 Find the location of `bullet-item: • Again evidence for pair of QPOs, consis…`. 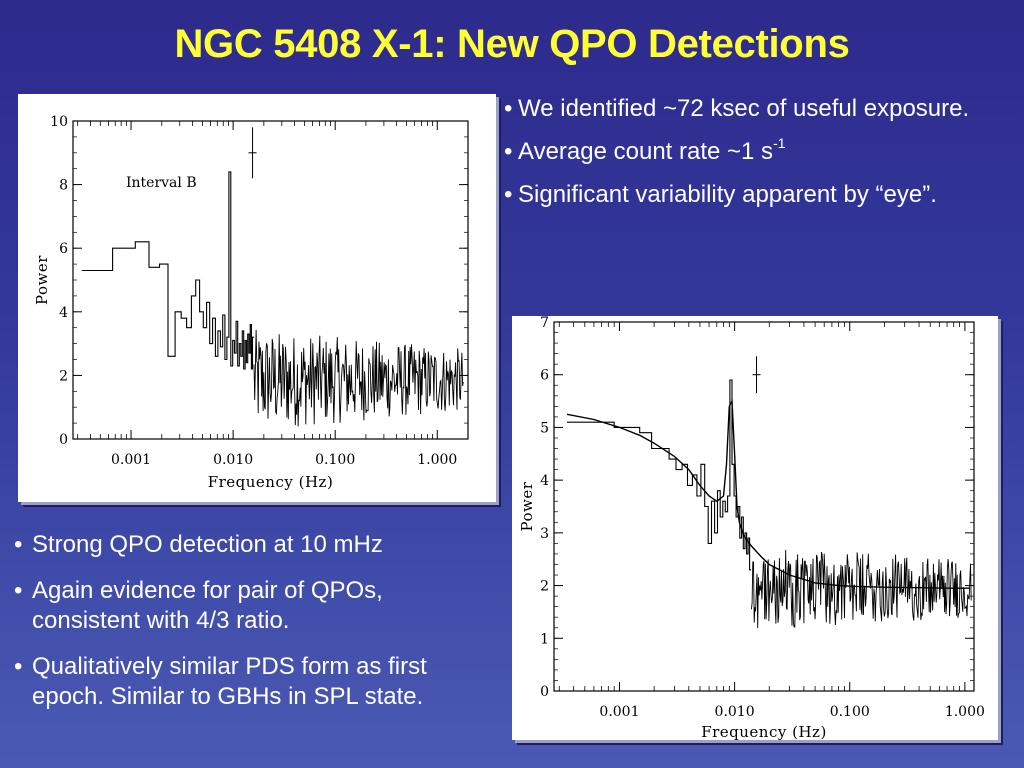

bullet-item: • Again evidence for pair of QPOs, consis… is located at coordinates (249, 606).